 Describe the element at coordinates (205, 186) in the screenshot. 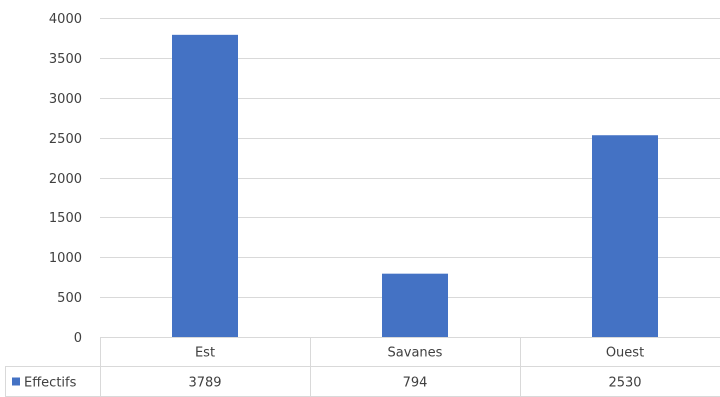

I see `bar-est` at that location.